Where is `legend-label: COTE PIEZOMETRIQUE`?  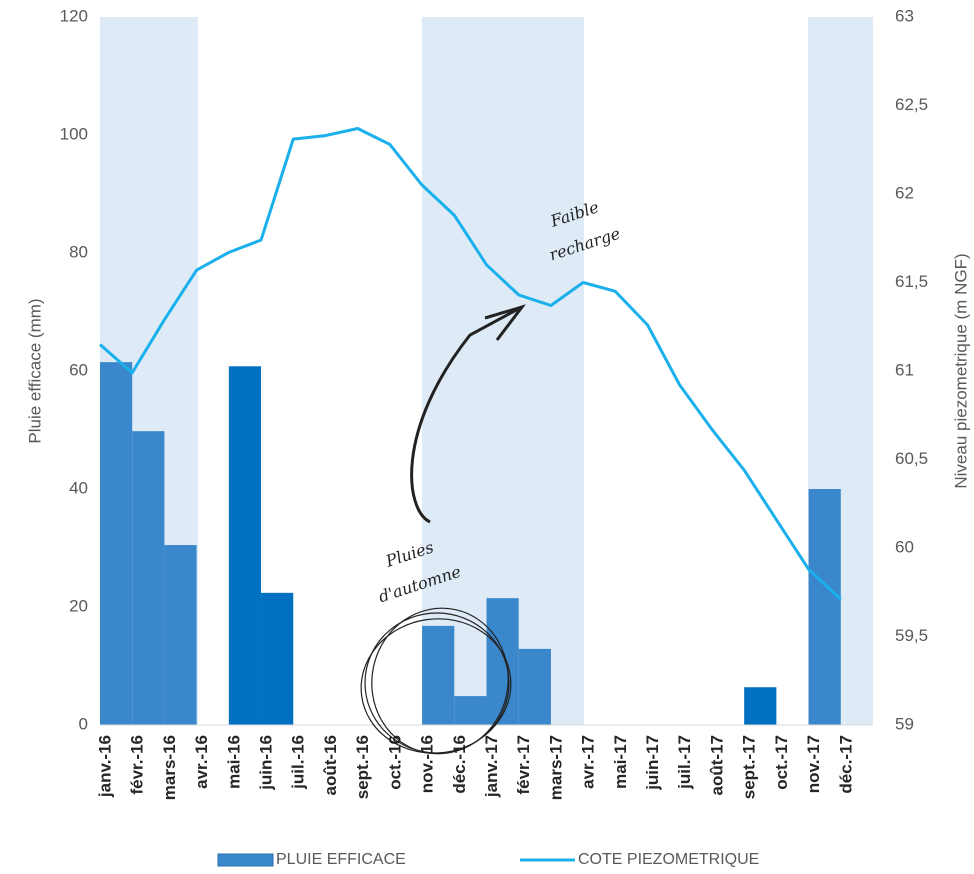
legend-label: COTE PIEZOMETRIQUE is located at coordinates (668, 859).